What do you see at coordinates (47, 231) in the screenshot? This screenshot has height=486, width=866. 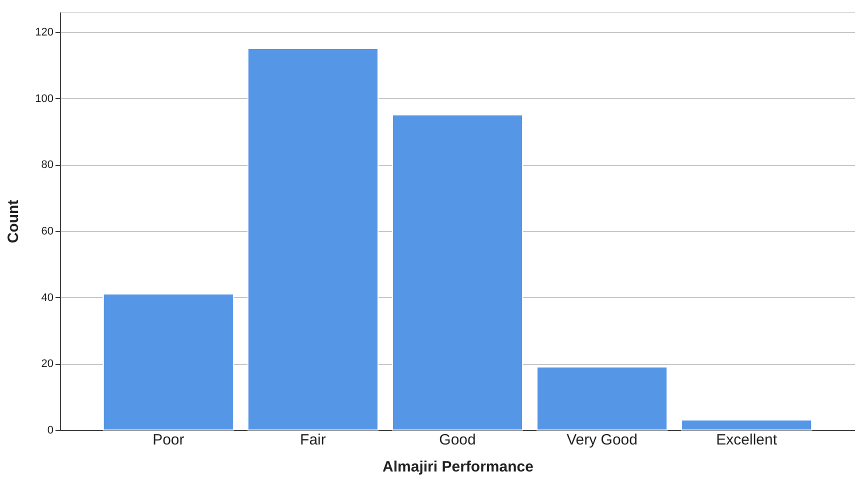 I see `y-tick-label: 60` at bounding box center [47, 231].